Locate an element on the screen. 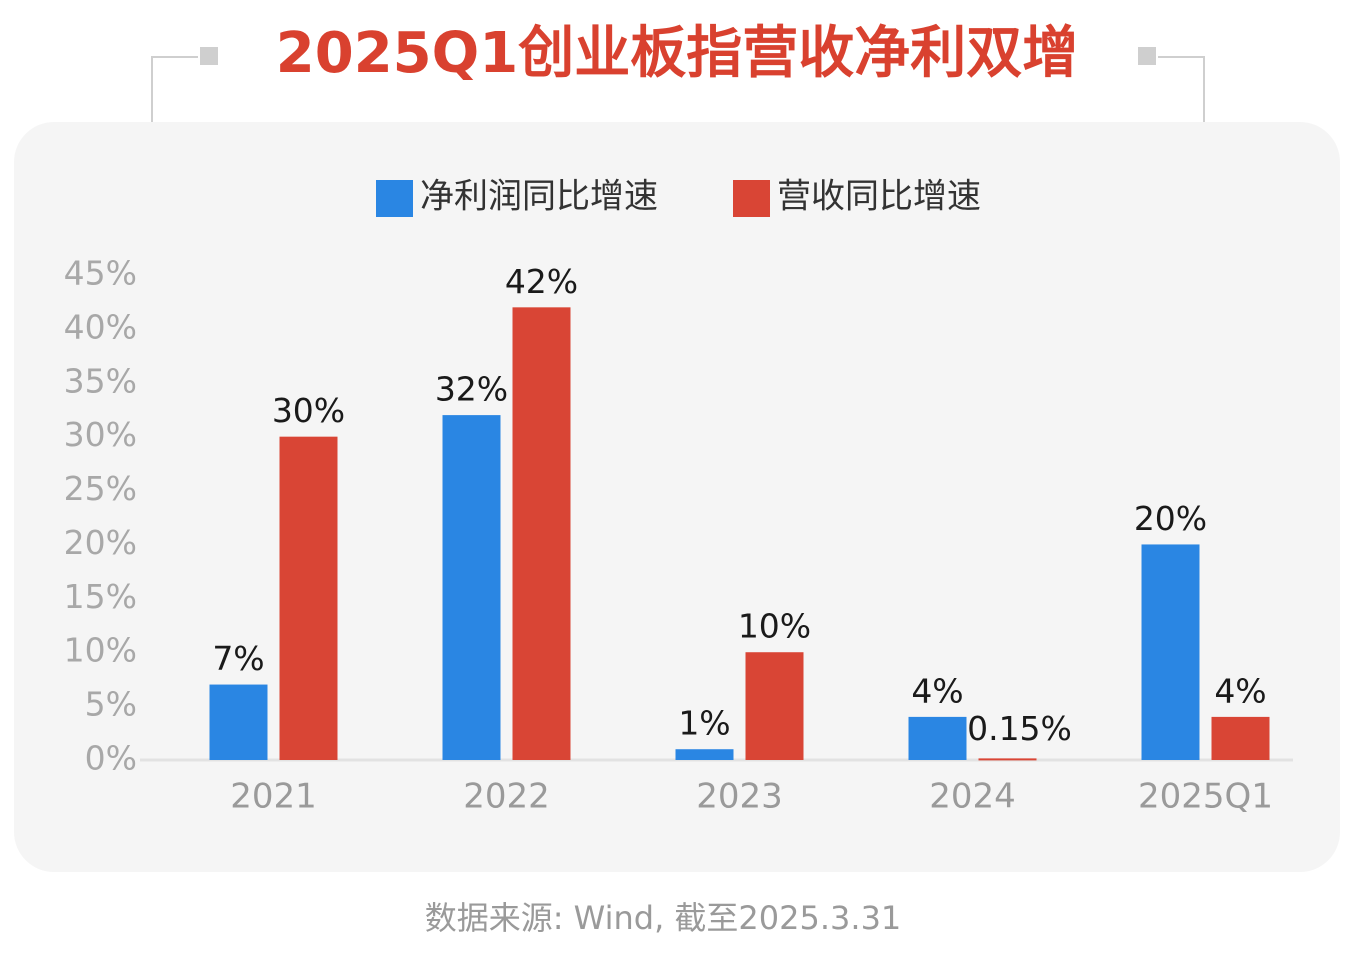 This screenshot has width=1351, height=970. y-tick-label: 25% is located at coordinates (100, 488).